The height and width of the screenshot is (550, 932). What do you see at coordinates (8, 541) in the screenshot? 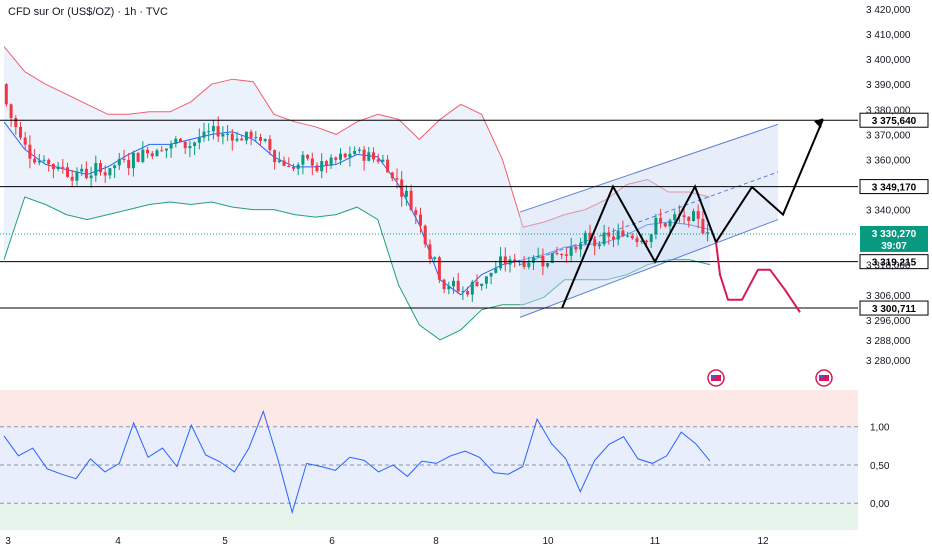
I see `date-axis-tick: 3` at bounding box center [8, 541].